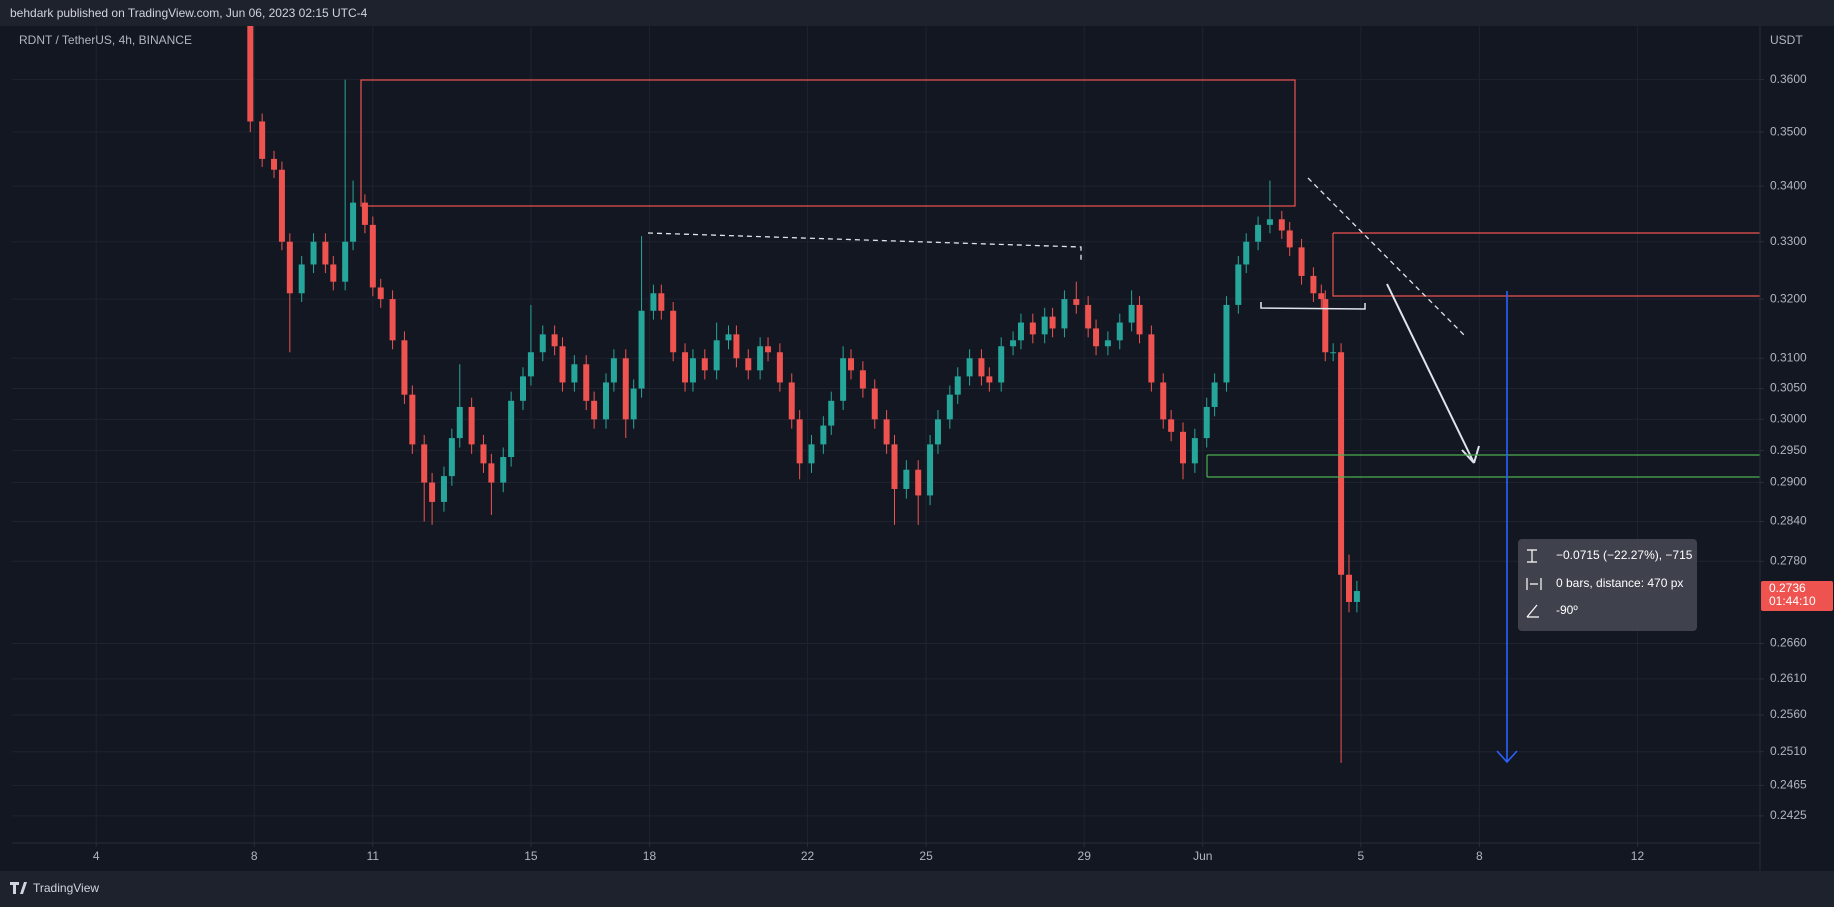 The width and height of the screenshot is (1834, 907). Describe the element at coordinates (18, 888) in the screenshot. I see `brand-logo` at that location.